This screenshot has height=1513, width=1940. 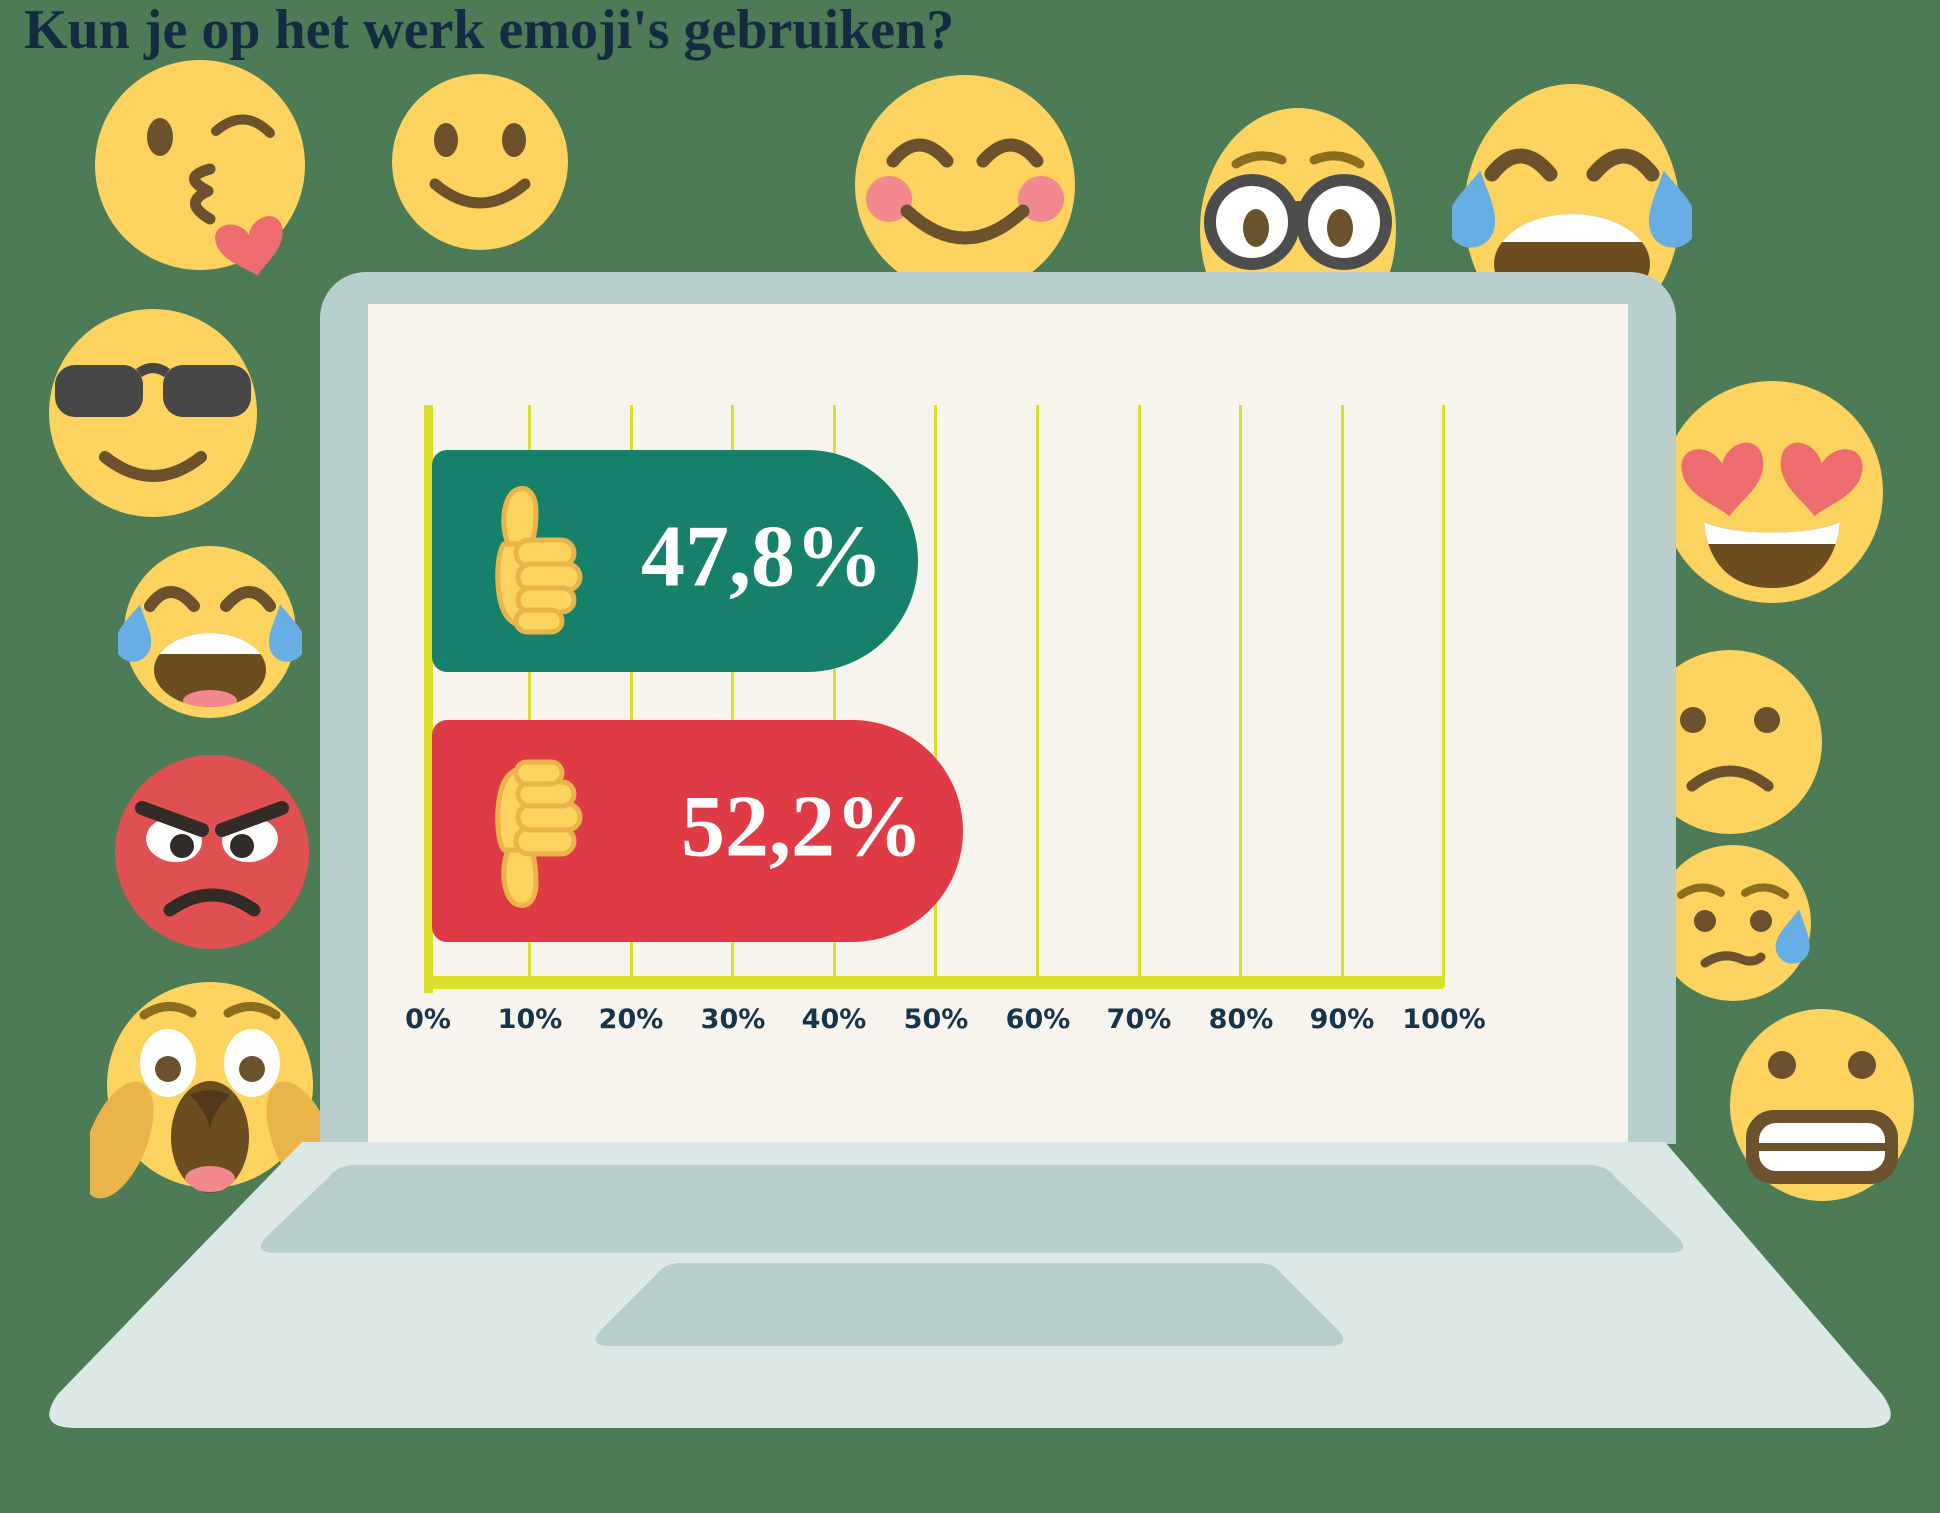 I want to click on bar-value-thumbs-up: 47,8%, so click(x=762, y=557).